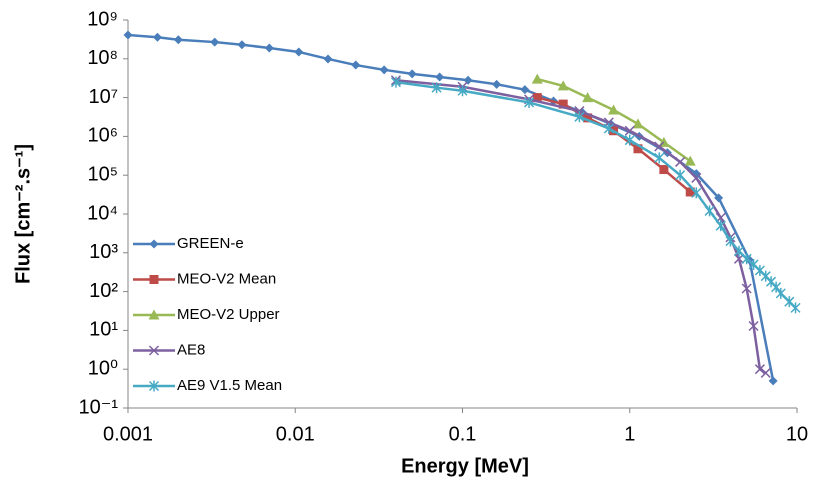 Image resolution: width=815 pixels, height=489 pixels. What do you see at coordinates (629, 434) in the screenshot?
I see `x-tick-label: 1` at bounding box center [629, 434].